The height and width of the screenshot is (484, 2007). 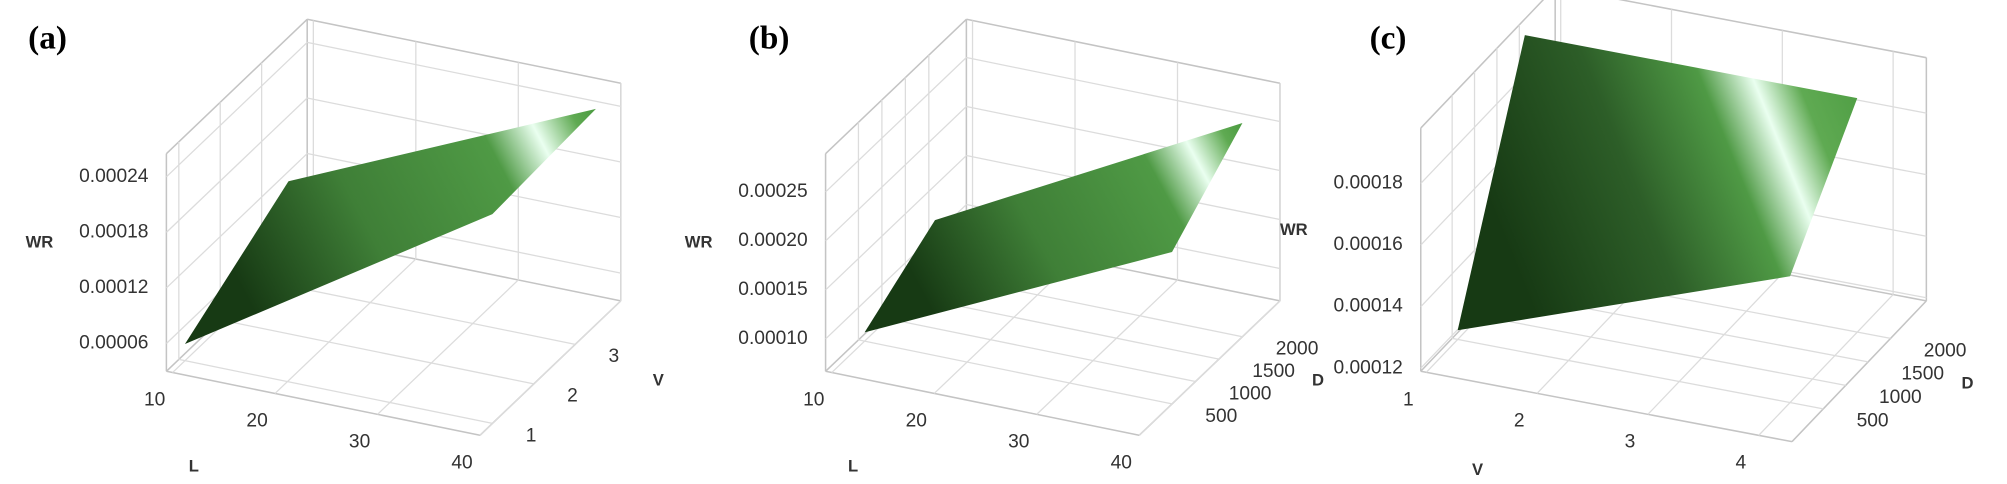 What do you see at coordinates (769, 38) in the screenshot?
I see `panel-title: (b)` at bounding box center [769, 38].